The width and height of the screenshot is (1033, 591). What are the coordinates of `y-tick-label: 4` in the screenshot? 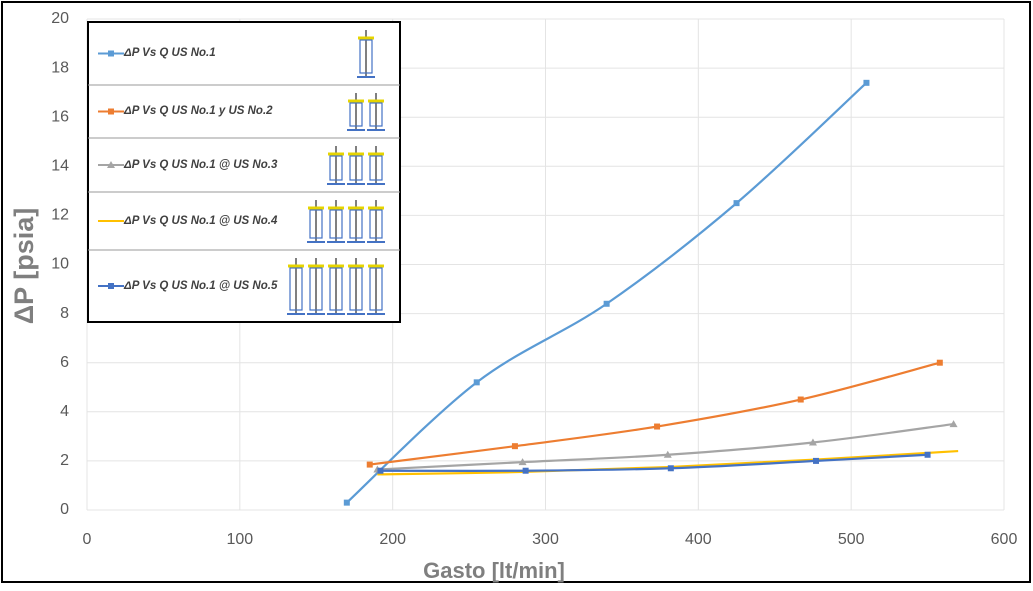 It's located at (64, 411).